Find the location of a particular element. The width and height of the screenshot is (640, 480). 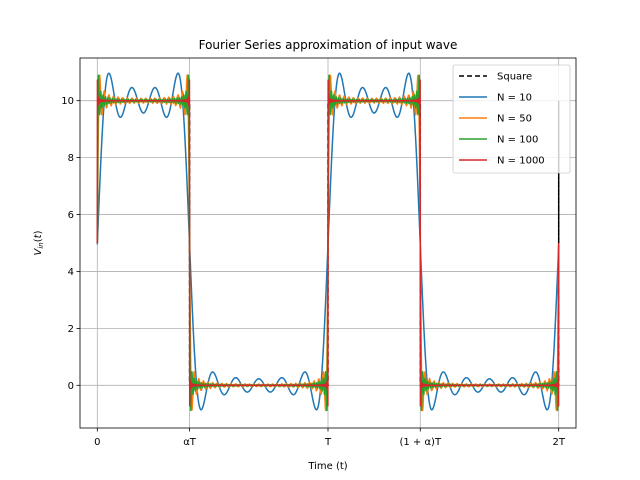

legend-box is located at coordinates (511, 119).